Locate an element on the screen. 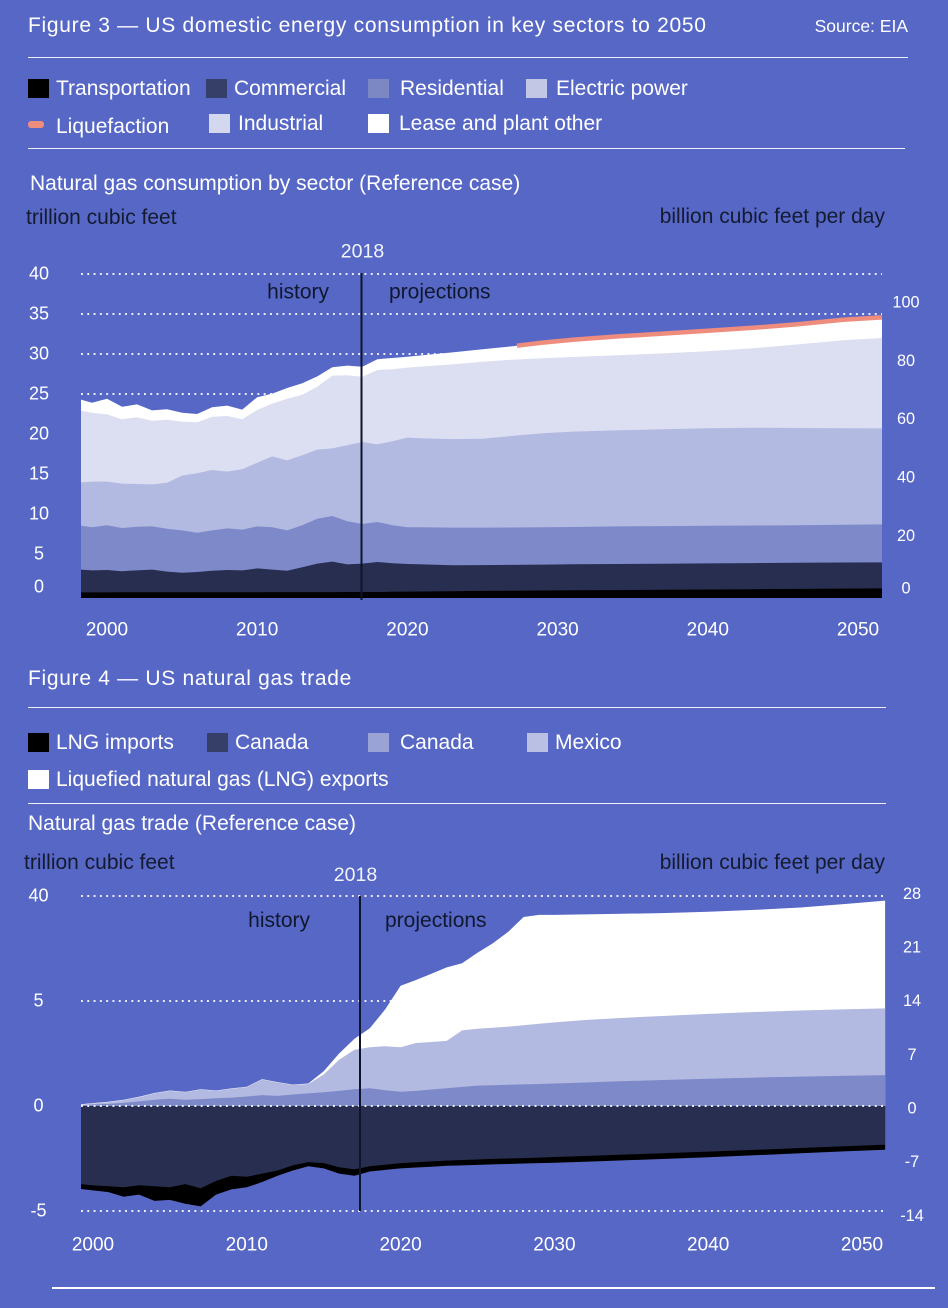  svg-text: 21 is located at coordinates (912, 947).